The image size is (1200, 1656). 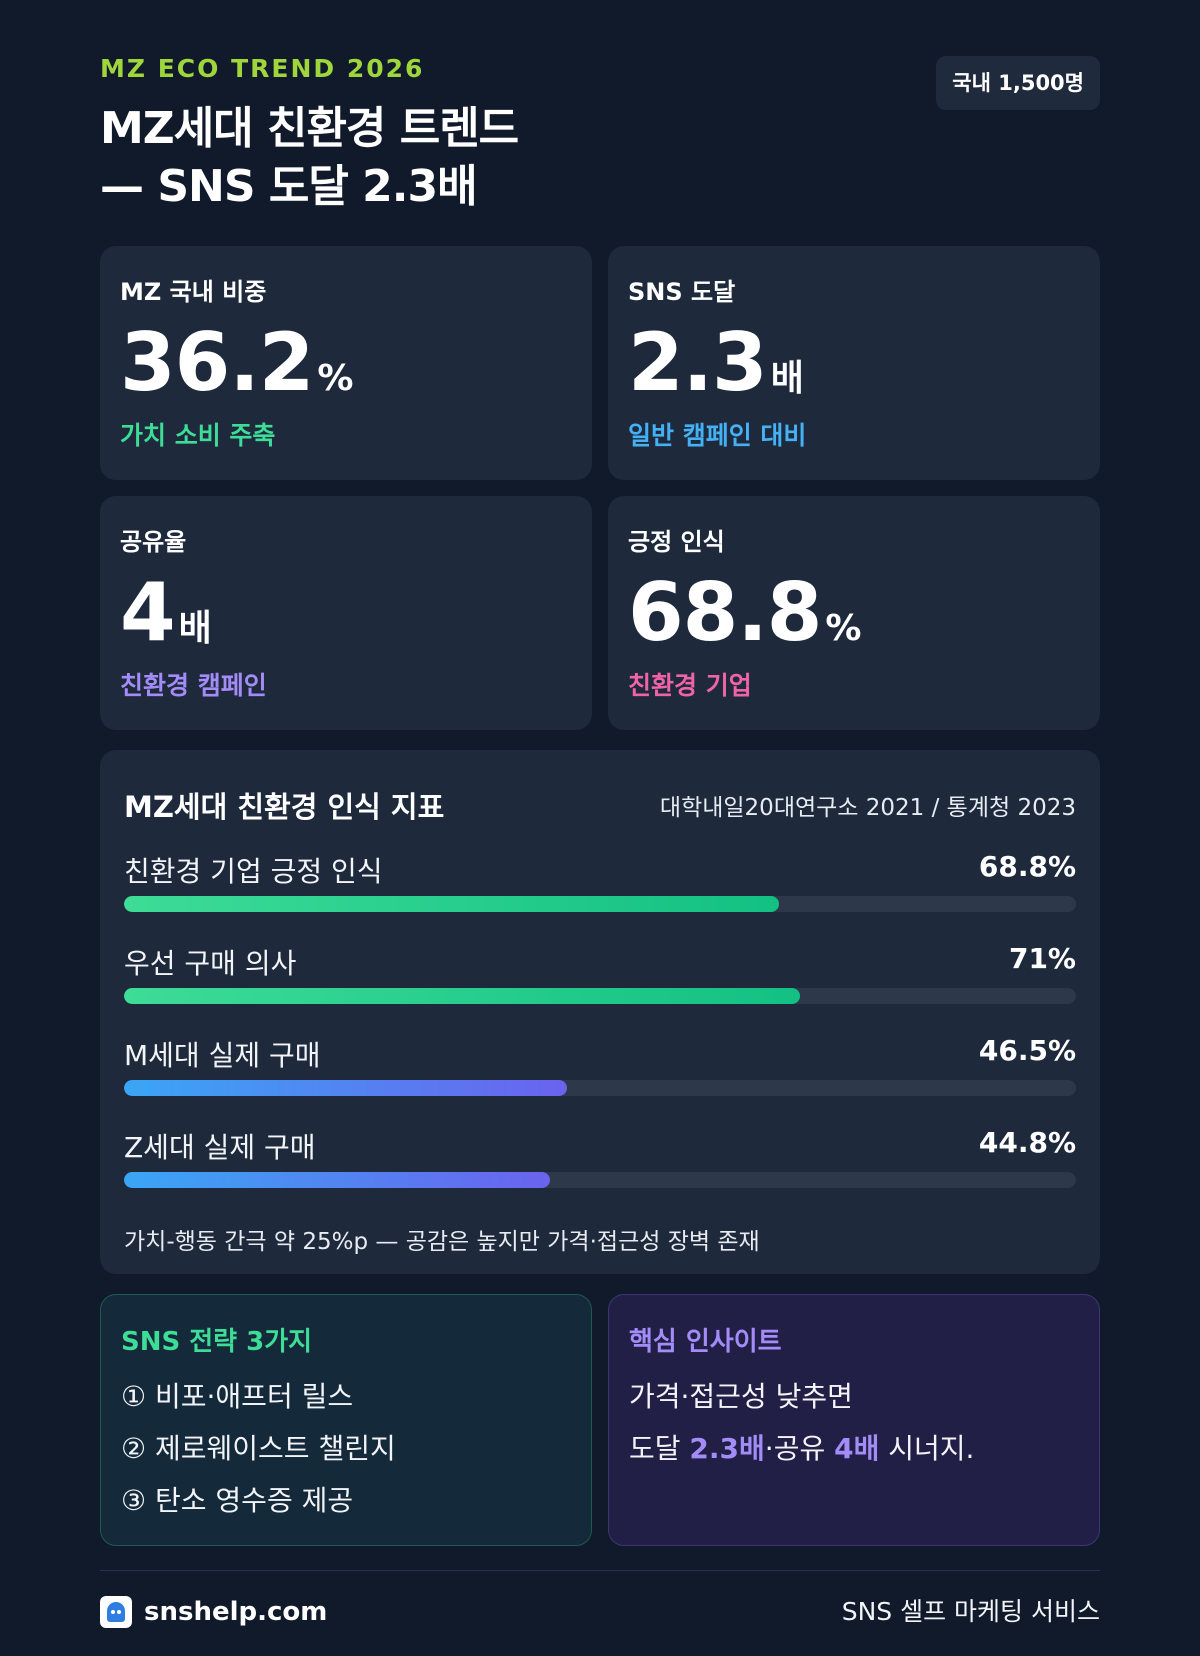 What do you see at coordinates (867, 808) in the screenshot?
I see `indicator-source: 대학내일20대연구소 2021 / 통계청 2023` at bounding box center [867, 808].